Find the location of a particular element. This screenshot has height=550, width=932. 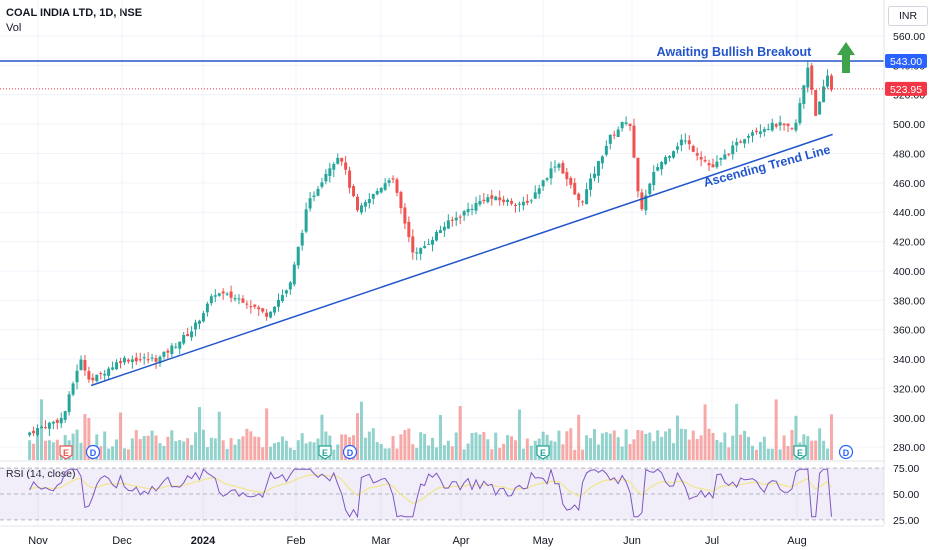

rsi-indicator-label: RSI (14, close) is located at coordinates (41, 474).